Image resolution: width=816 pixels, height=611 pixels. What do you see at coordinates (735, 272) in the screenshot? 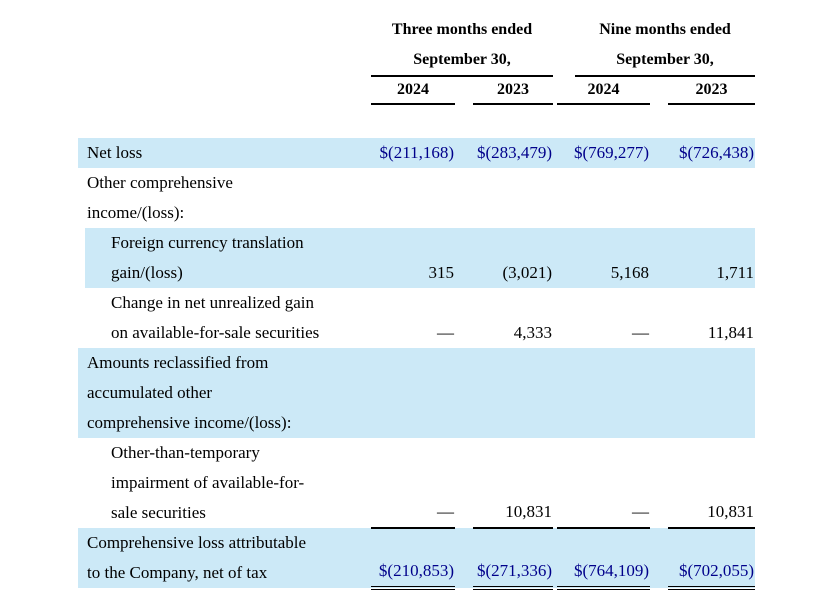
I see `value-text: 1,711` at bounding box center [735, 272].